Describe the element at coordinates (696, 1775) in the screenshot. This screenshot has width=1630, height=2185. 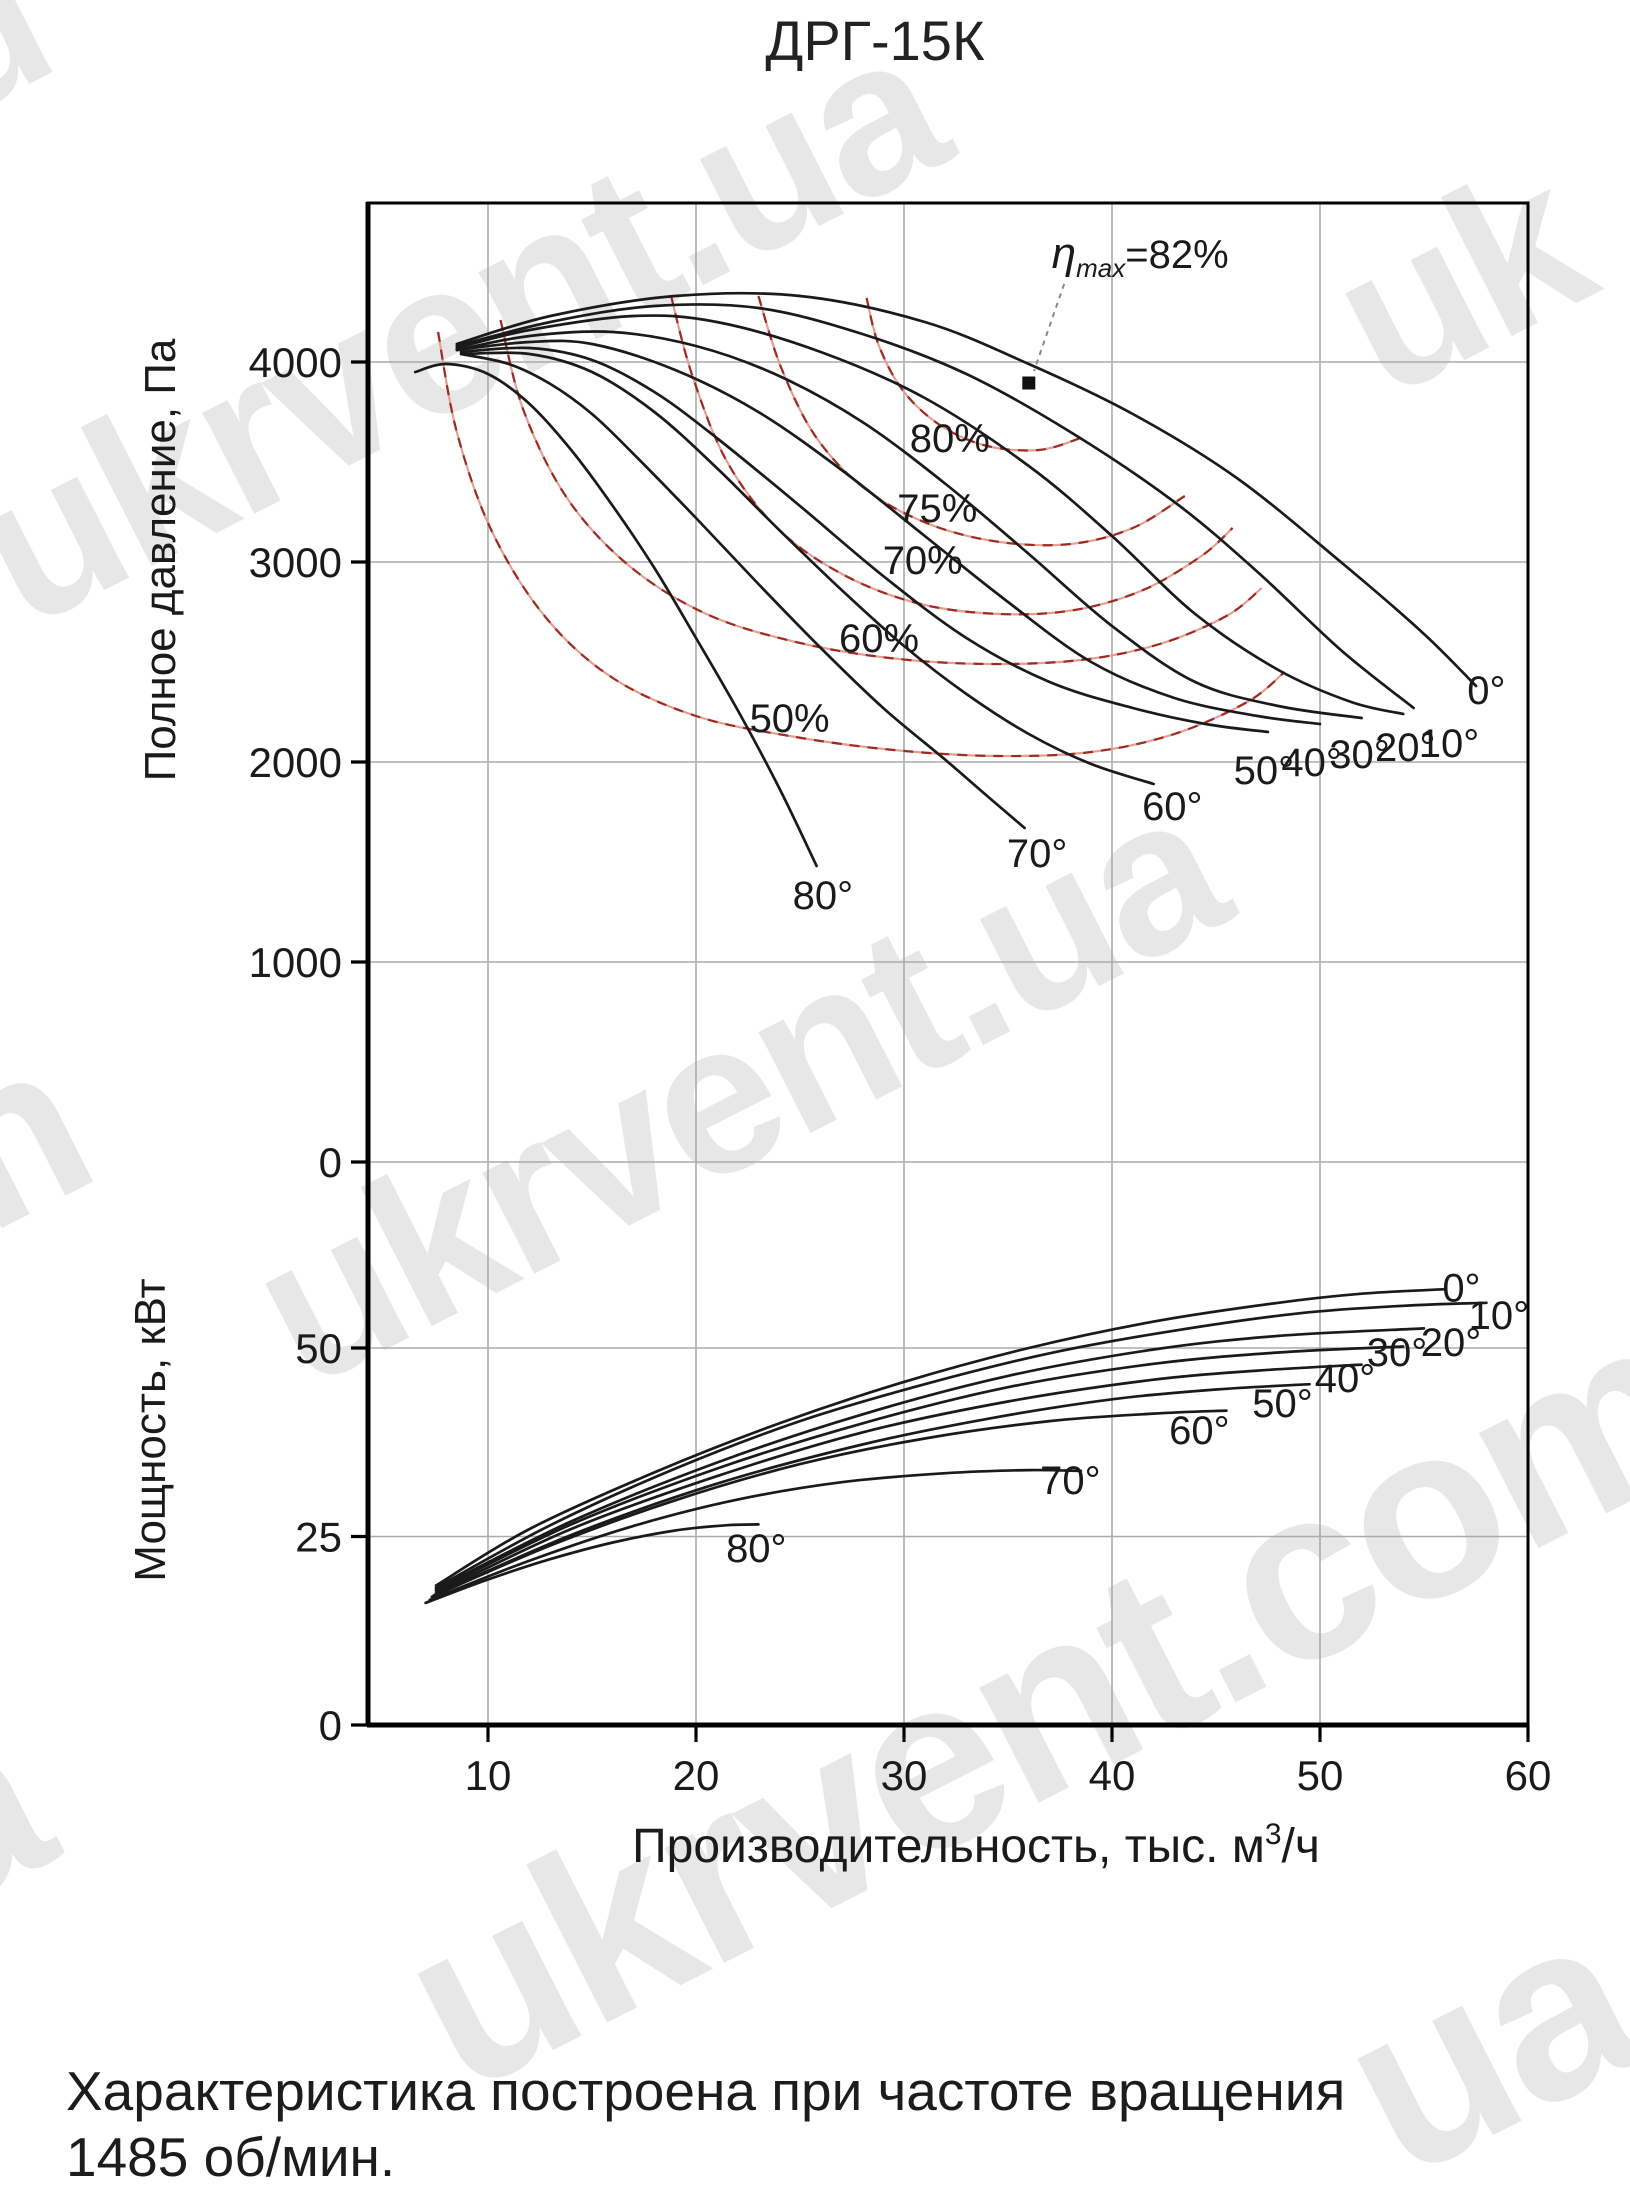
I see `tick-label-x-20: 20` at that location.